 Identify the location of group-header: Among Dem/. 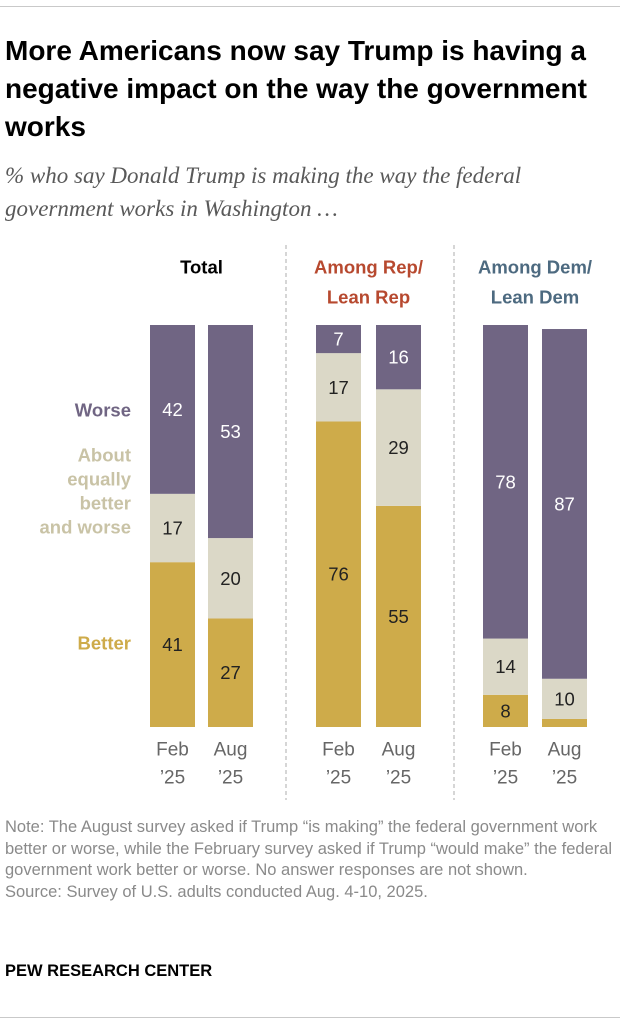
(535, 267).